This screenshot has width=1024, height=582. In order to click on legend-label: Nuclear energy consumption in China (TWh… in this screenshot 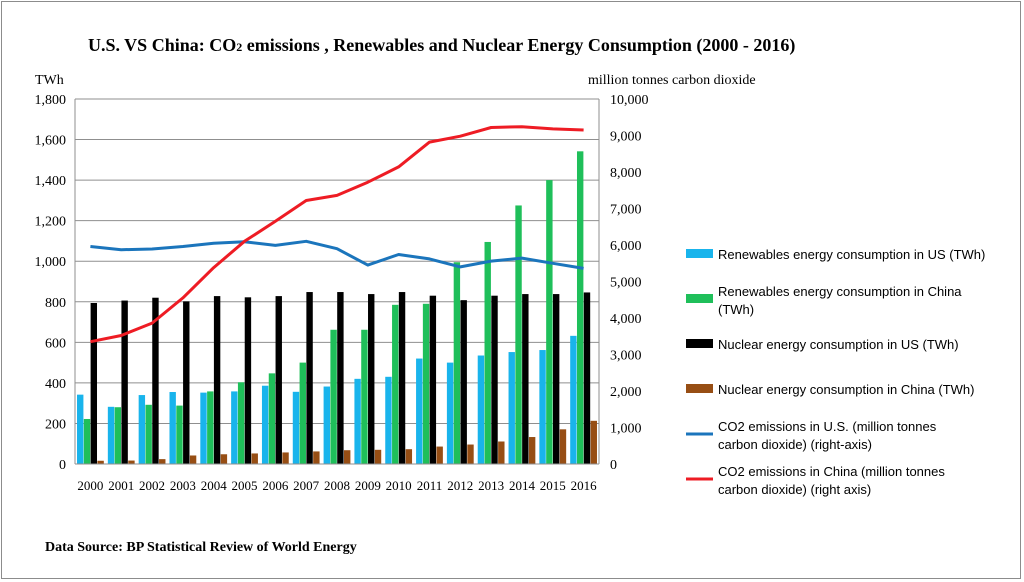, I will do `click(846, 389)`.